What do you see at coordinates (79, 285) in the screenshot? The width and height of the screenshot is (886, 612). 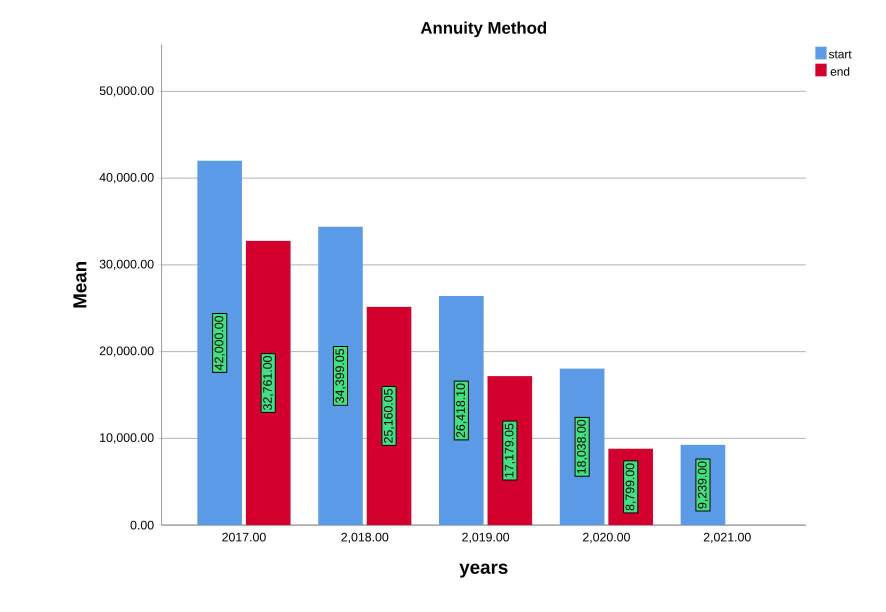 I see `y-axis-title: Mean` at bounding box center [79, 285].